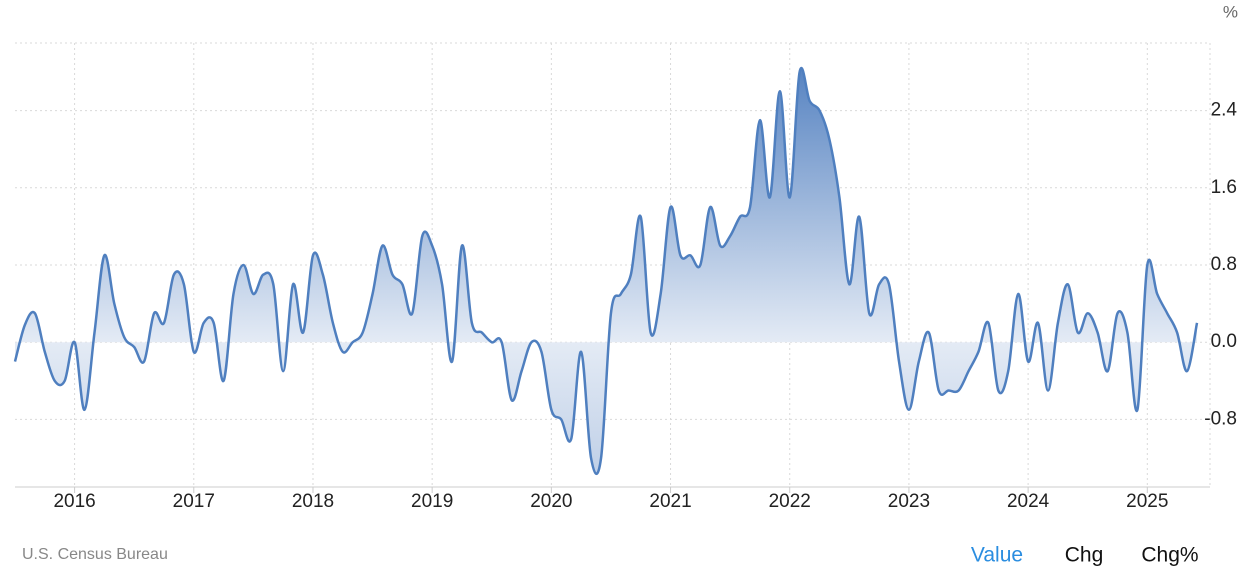 The image size is (1246, 572). I want to click on x-tick-label: 2022, so click(790, 501).